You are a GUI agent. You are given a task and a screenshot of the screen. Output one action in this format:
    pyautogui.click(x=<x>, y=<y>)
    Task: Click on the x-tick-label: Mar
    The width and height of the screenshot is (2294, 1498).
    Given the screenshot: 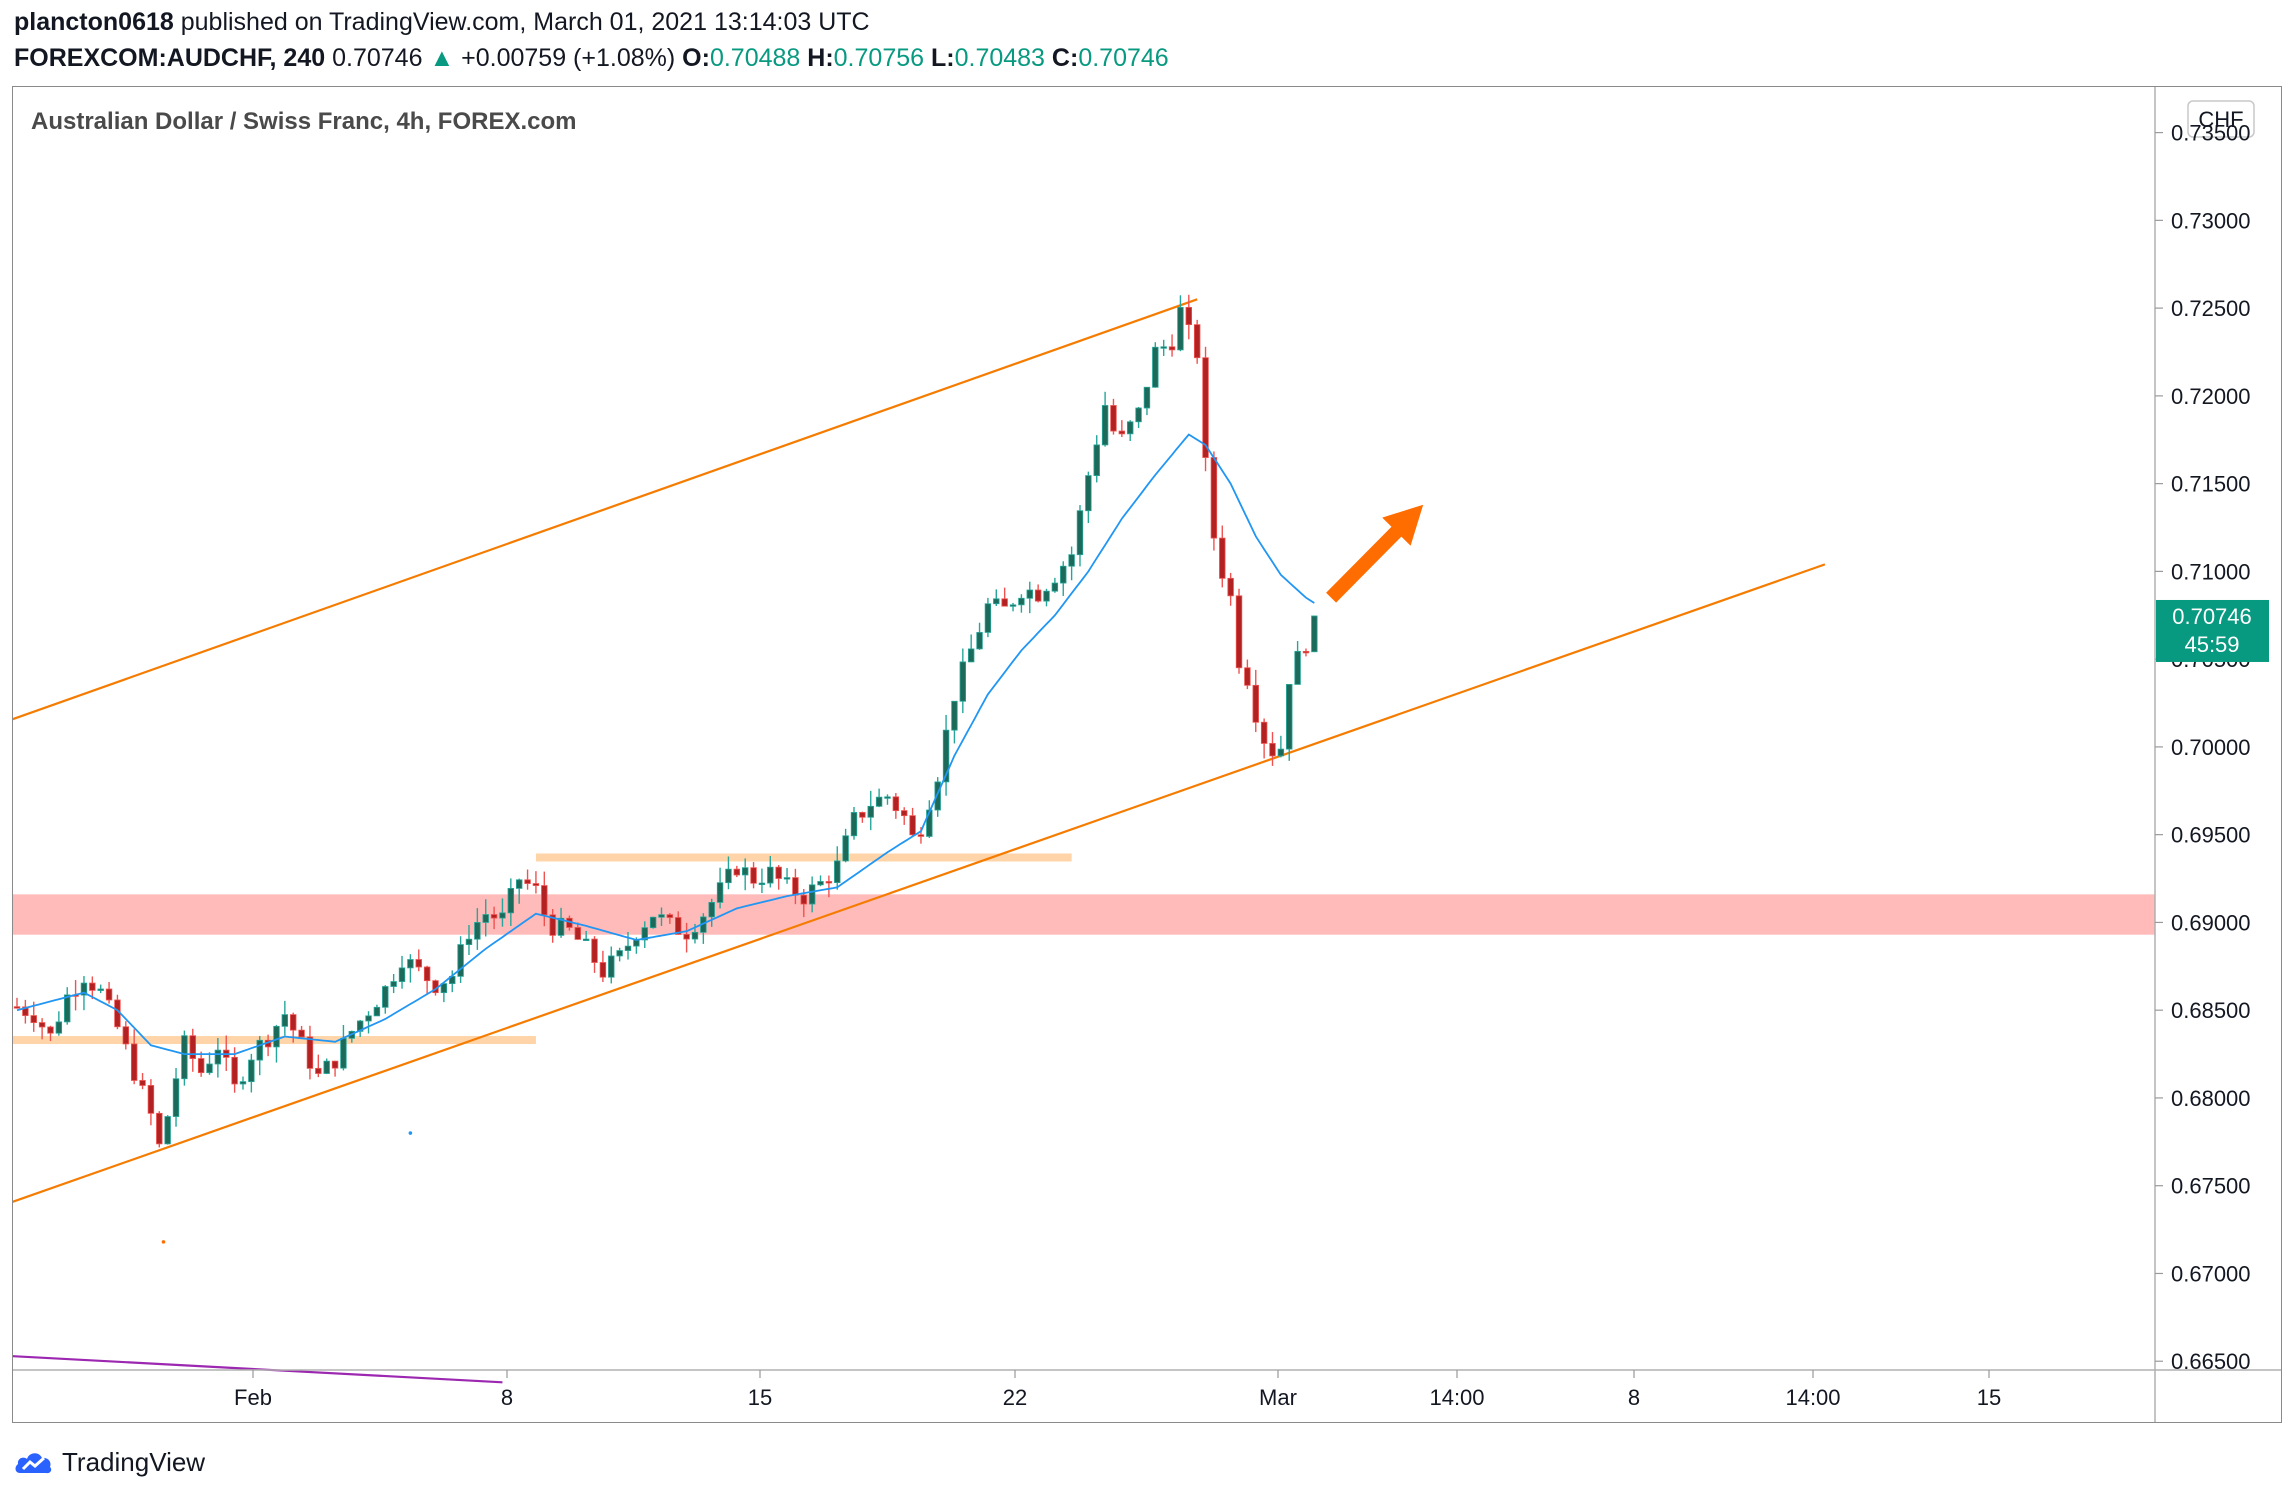 What is the action you would take?
    pyautogui.click(x=1278, y=1397)
    